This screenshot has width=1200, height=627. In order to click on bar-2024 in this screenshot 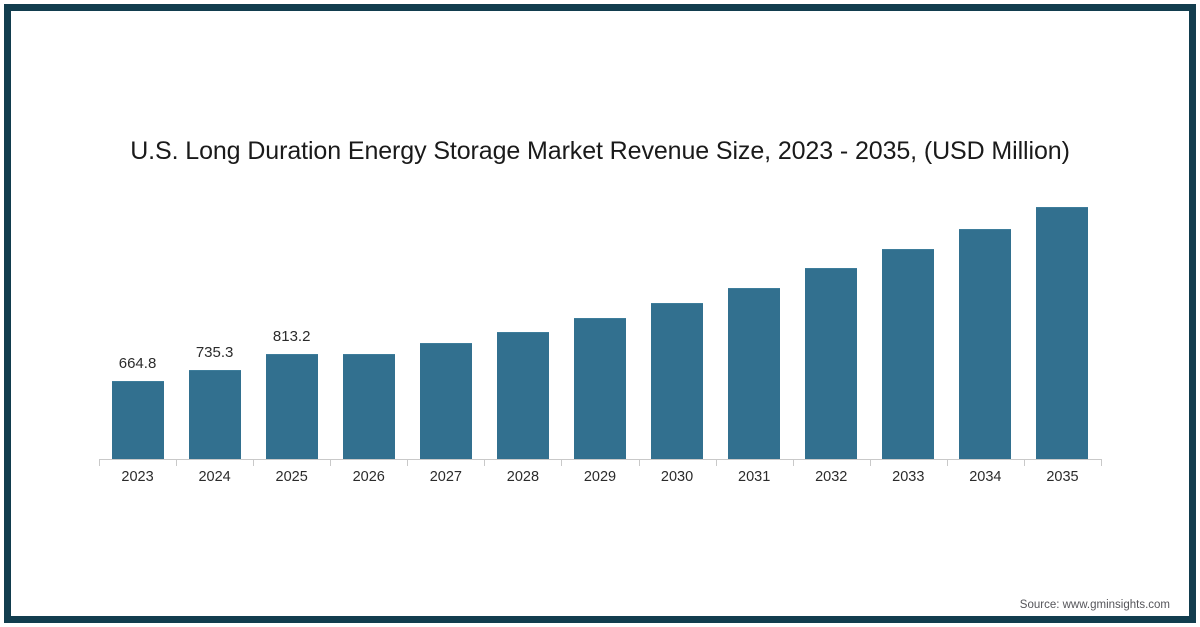, I will do `click(214, 414)`.